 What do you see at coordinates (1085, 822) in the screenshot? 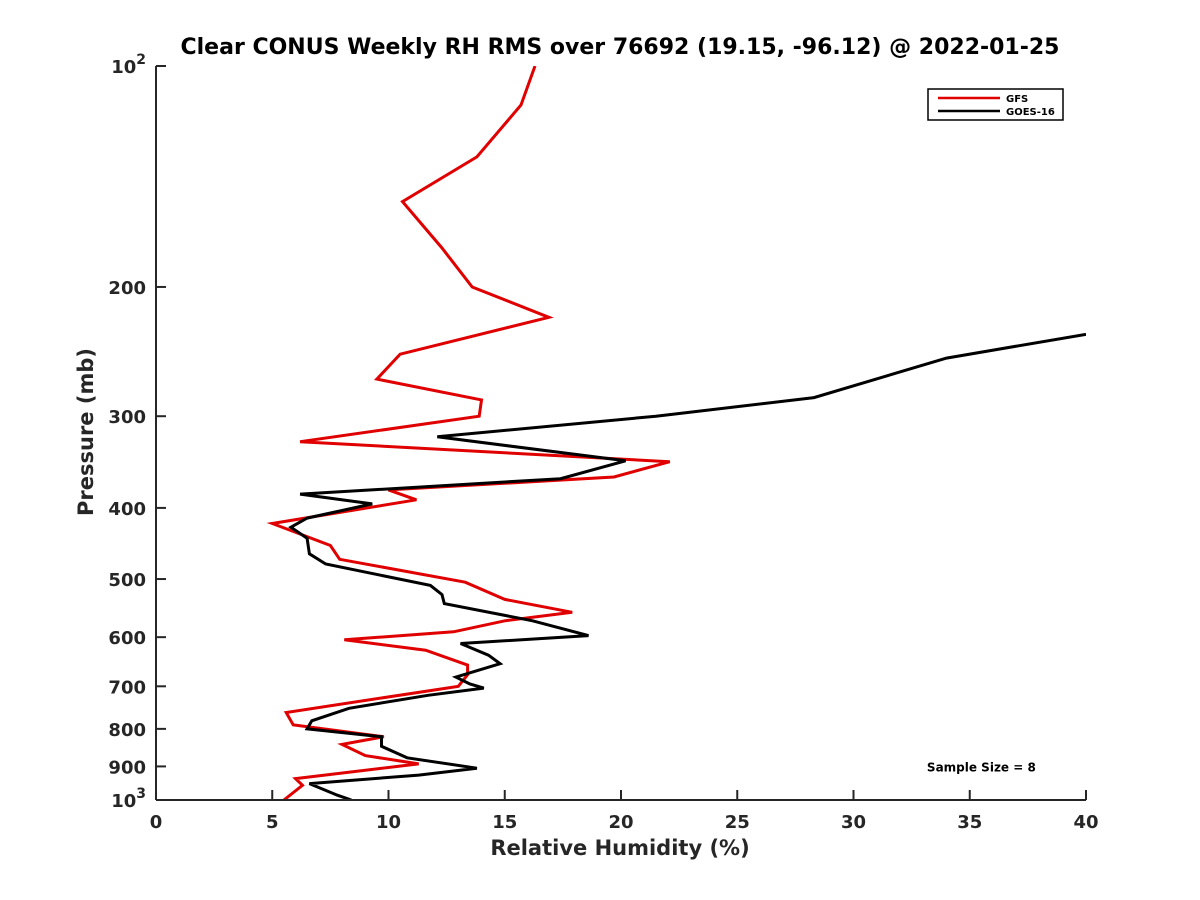
I see `x-tick-label: 40` at bounding box center [1085, 822].